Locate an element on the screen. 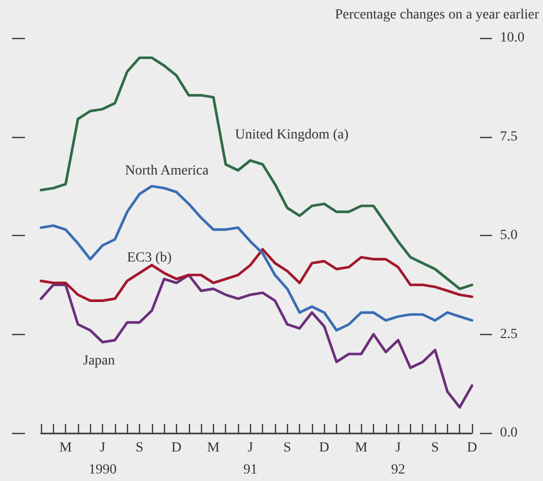 The height and width of the screenshot is (481, 543). line-series is located at coordinates (257, 275).